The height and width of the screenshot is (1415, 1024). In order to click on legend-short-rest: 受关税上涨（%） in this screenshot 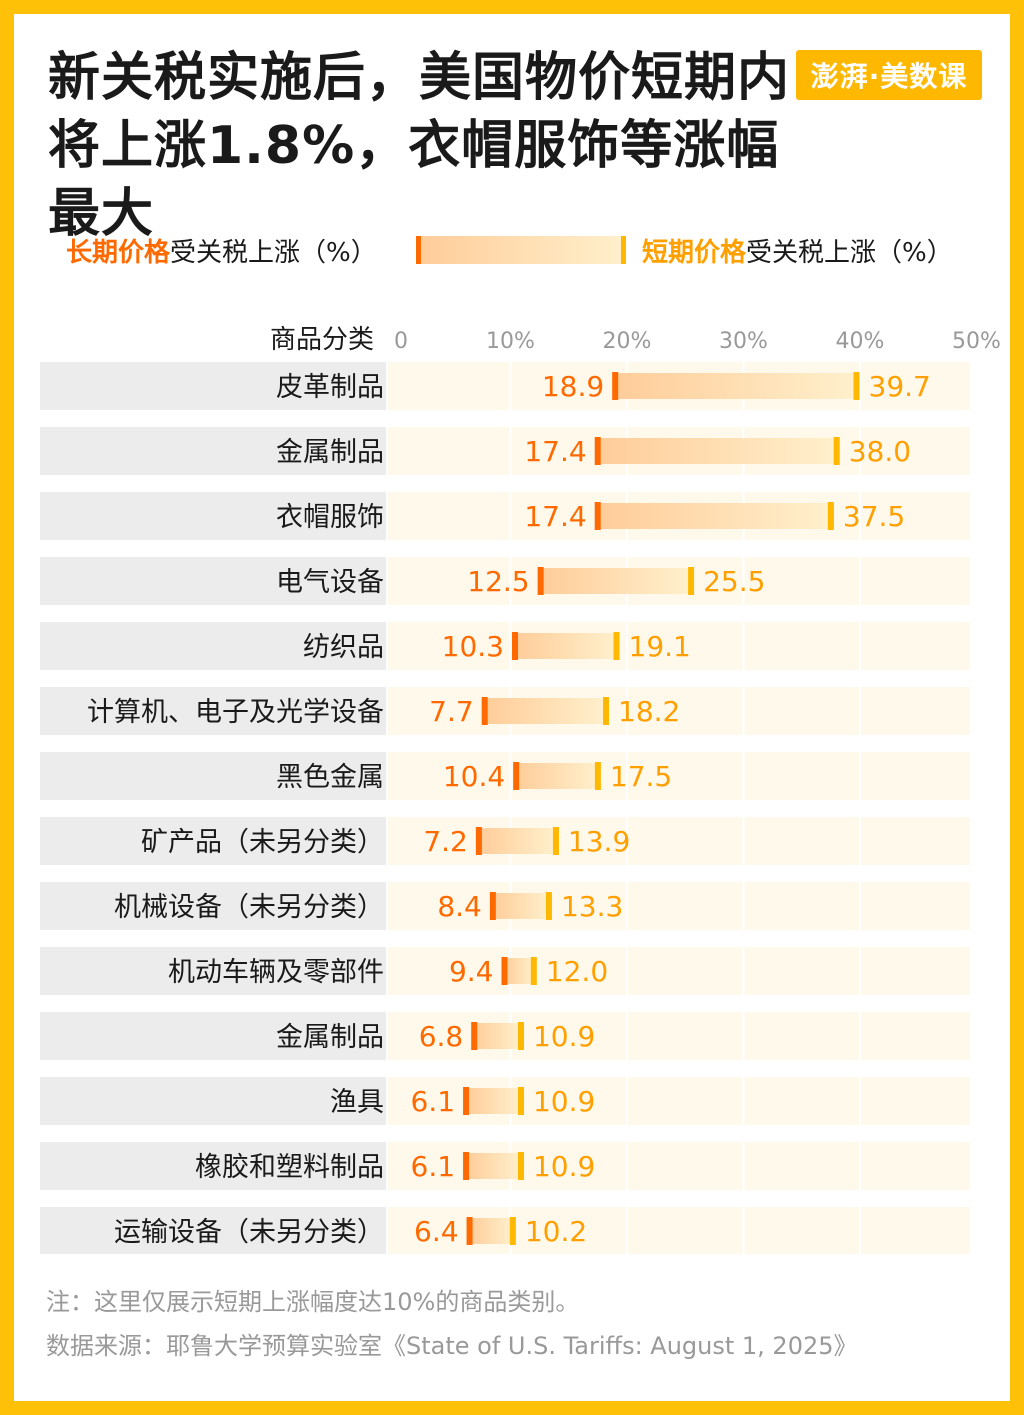, I will do `click(849, 253)`.